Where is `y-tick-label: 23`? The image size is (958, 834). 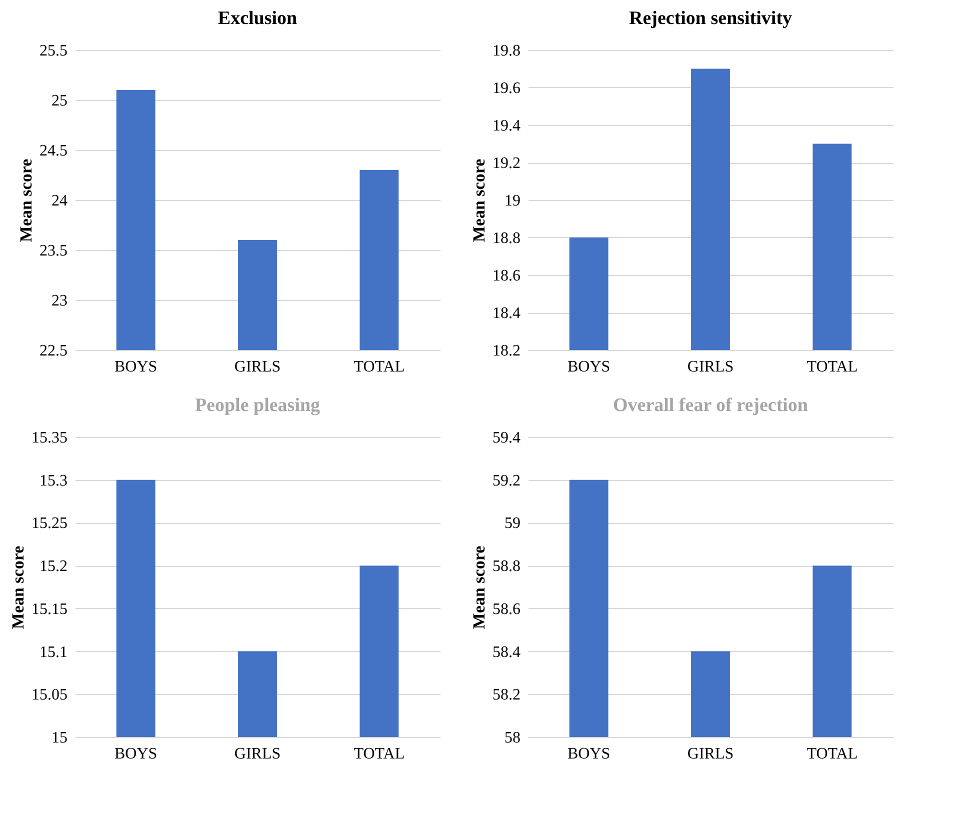 y-tick-label: 23 is located at coordinates (60, 301).